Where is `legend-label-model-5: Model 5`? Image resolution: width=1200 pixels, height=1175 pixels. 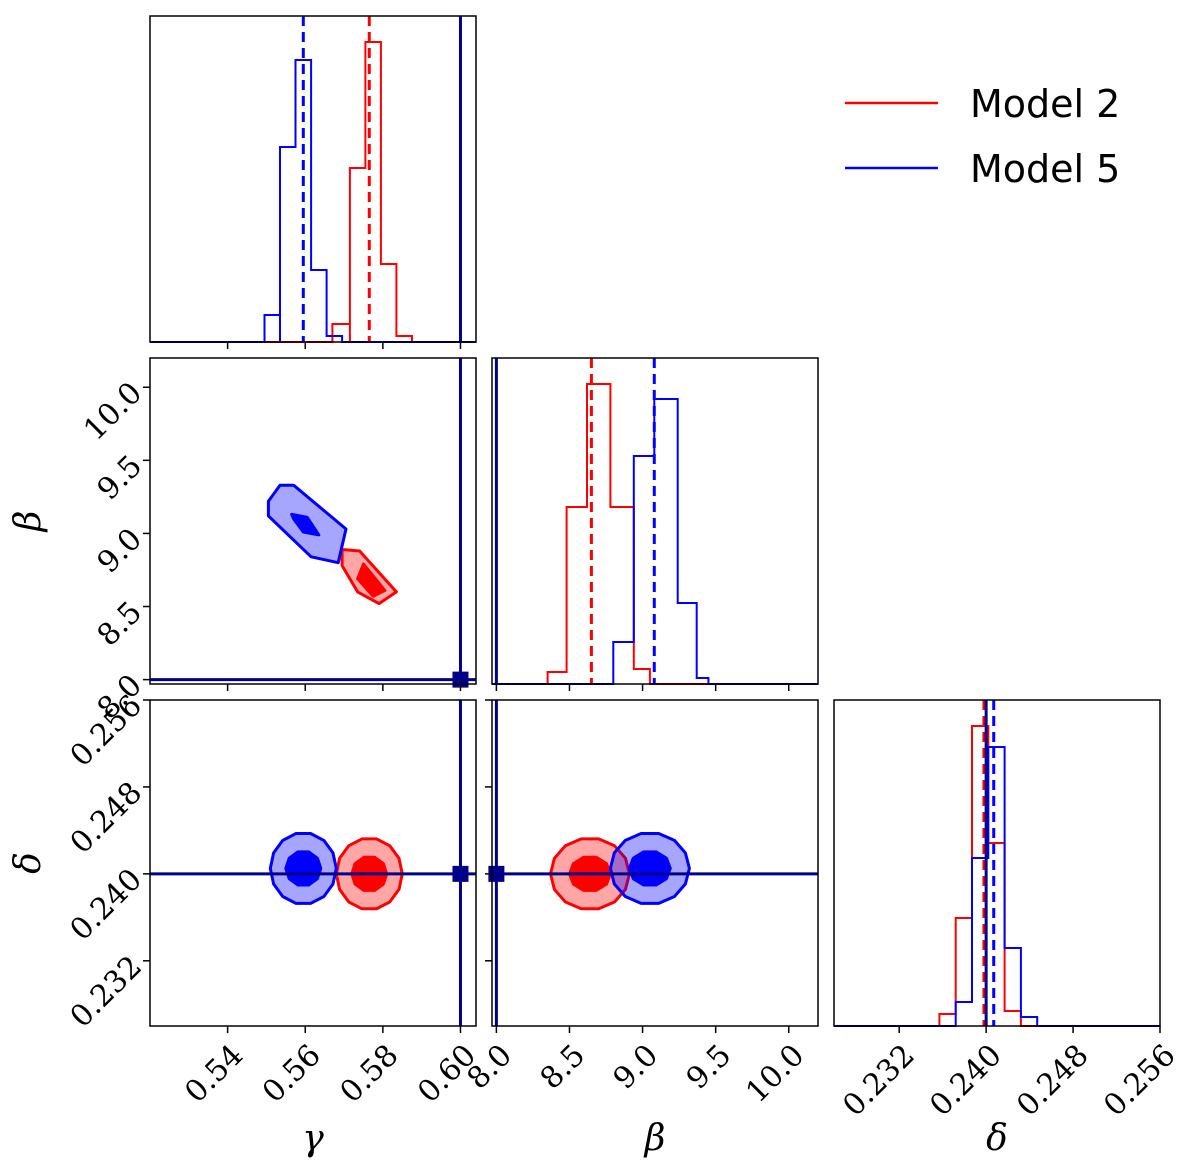
legend-label-model-5: Model 5 is located at coordinates (1045, 169).